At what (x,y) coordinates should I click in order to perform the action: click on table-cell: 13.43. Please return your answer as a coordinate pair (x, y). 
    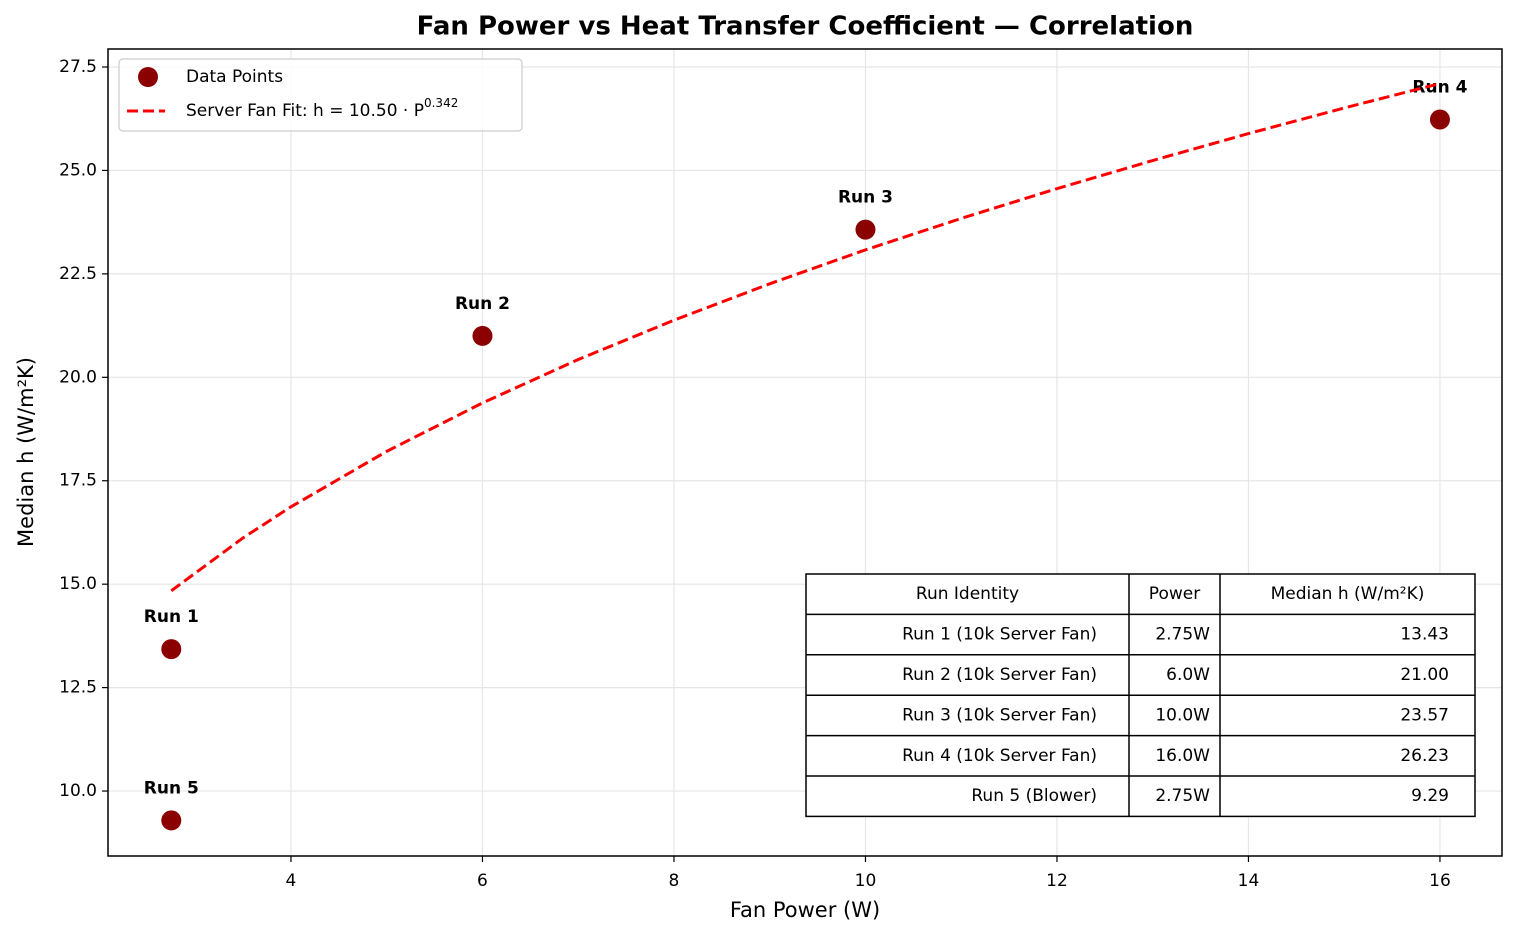
    Looking at the image, I should click on (1424, 635).